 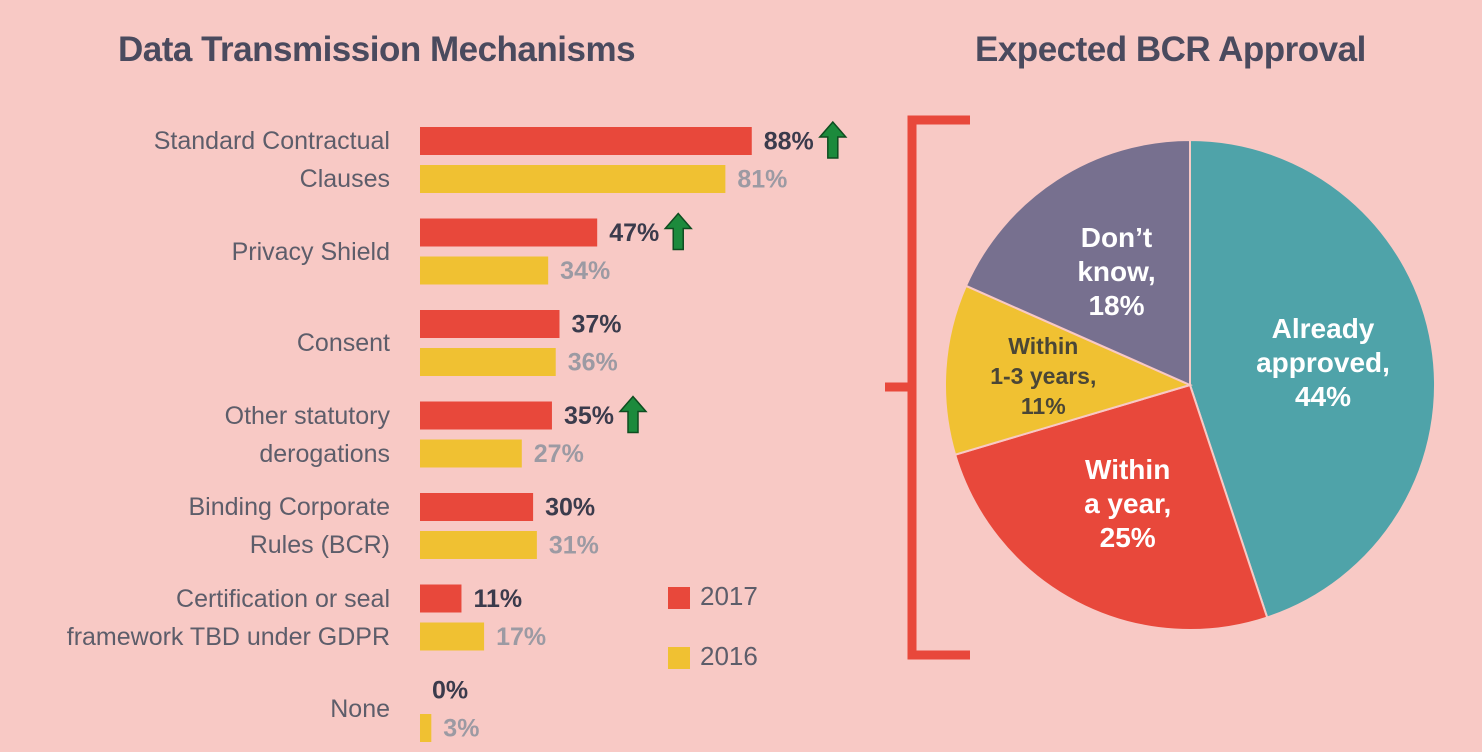 I want to click on slice-label: Already approved, 44%, so click(x=1323, y=363).